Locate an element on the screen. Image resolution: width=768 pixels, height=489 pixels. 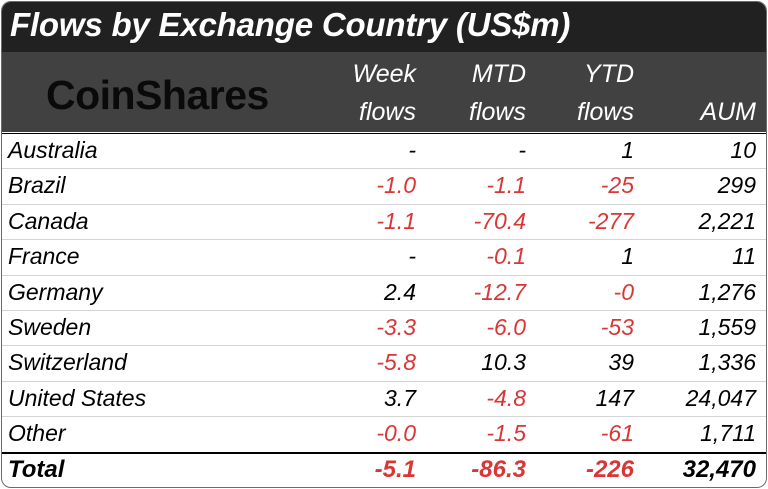
ytd-cell: 147 is located at coordinates (614, 397).